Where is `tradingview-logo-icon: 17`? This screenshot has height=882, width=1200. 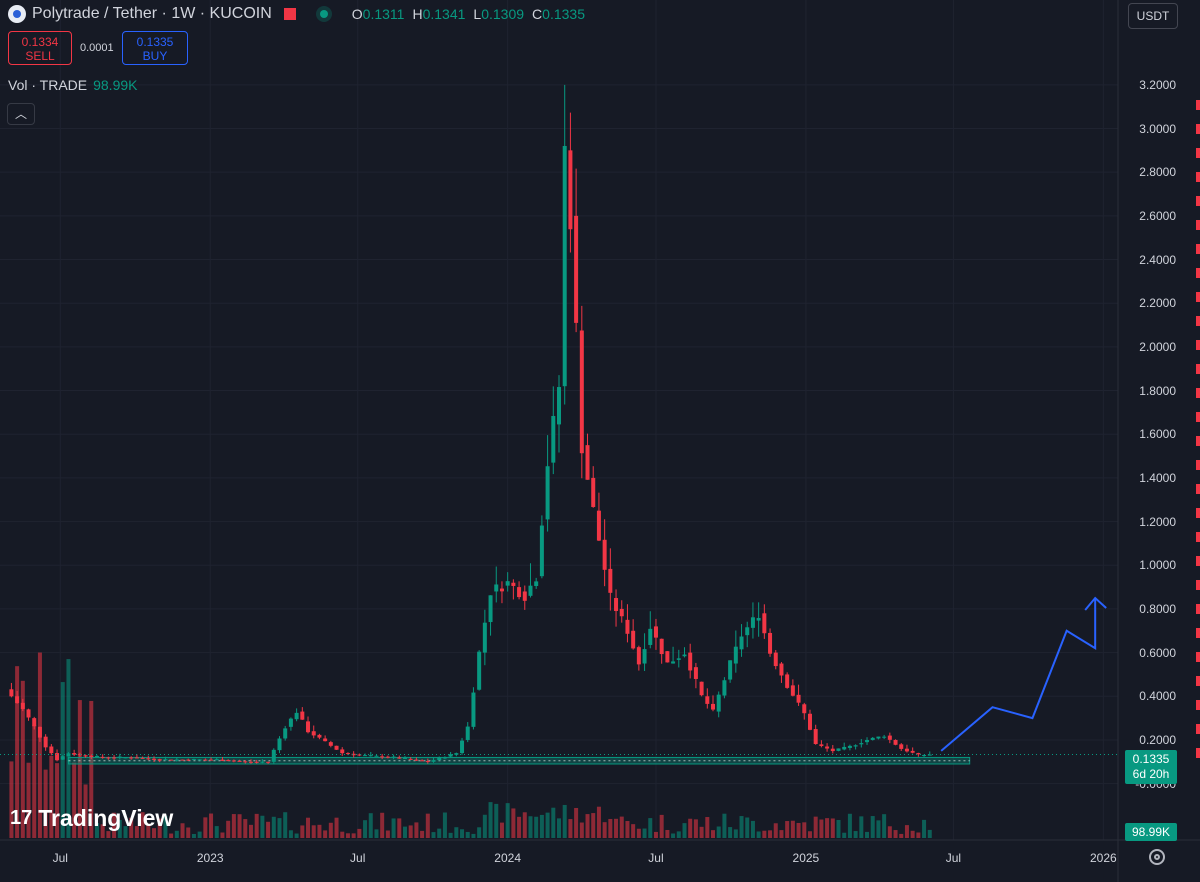
tradingview-logo-icon: 17 is located at coordinates (21, 818).